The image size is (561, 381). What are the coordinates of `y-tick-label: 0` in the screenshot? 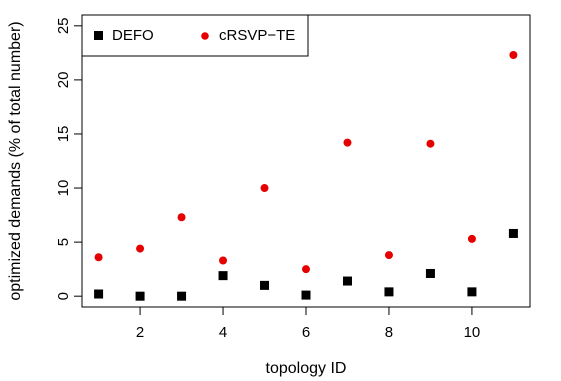 It's located at (63, 296).